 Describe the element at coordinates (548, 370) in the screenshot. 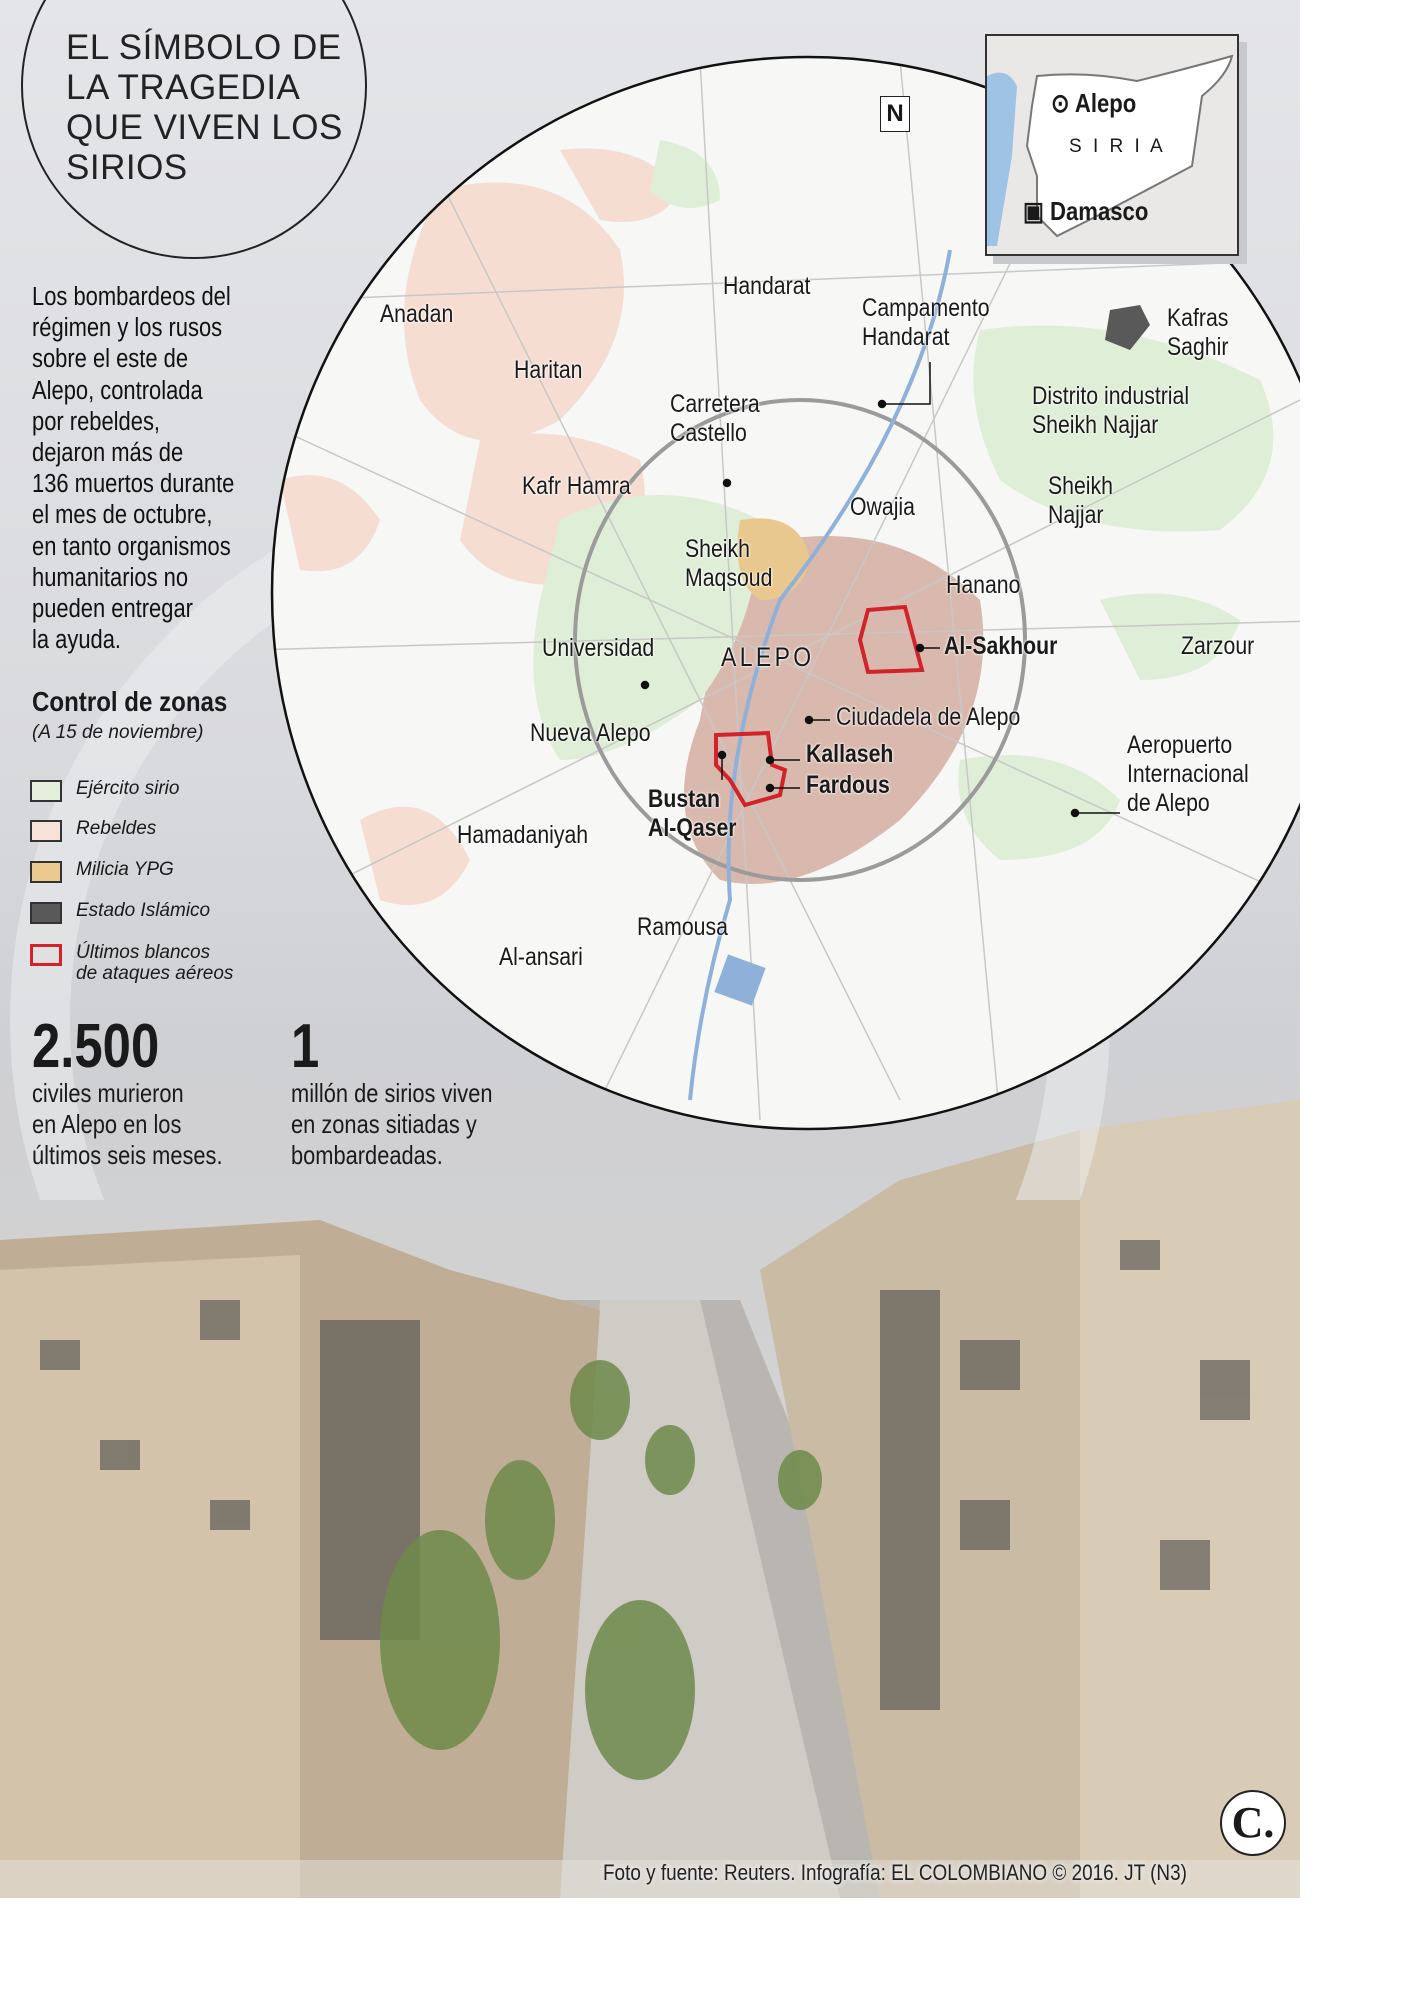

I see `map-label: Haritan` at that location.